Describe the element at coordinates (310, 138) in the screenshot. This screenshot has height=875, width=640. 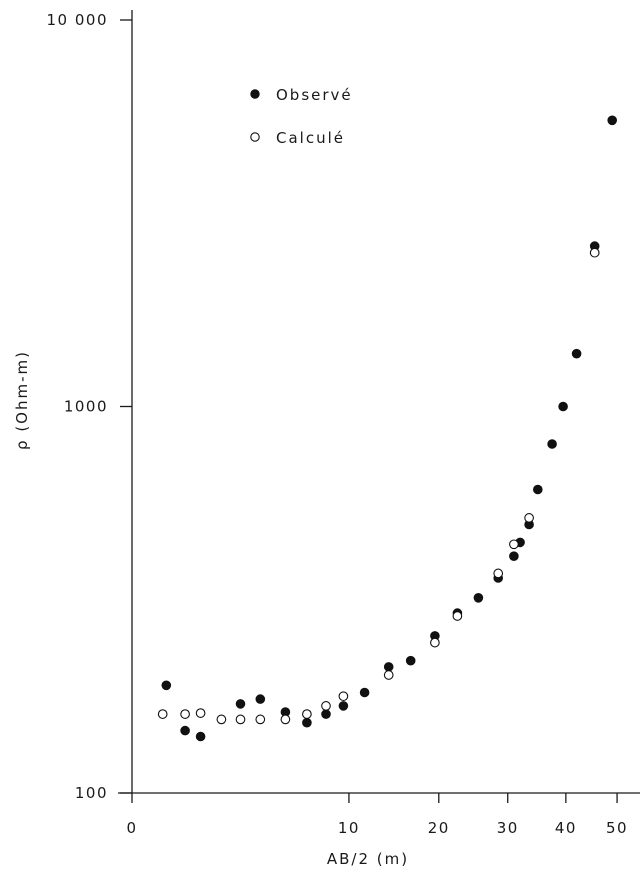
I see `legend-label-calcule: Calculé` at that location.